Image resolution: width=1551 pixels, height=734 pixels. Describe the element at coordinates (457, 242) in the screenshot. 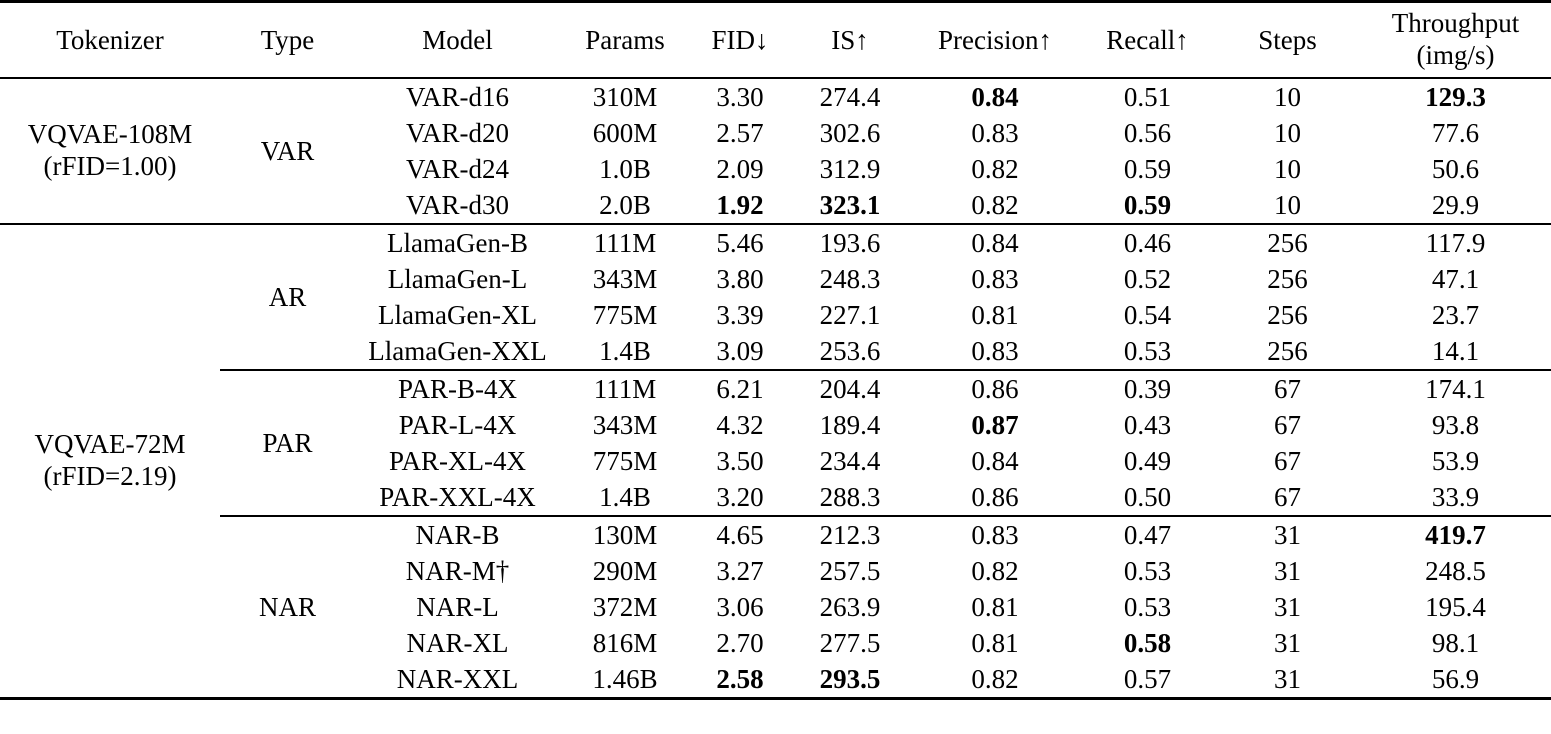

I see `cell-model: LlamaGen-B` at that location.